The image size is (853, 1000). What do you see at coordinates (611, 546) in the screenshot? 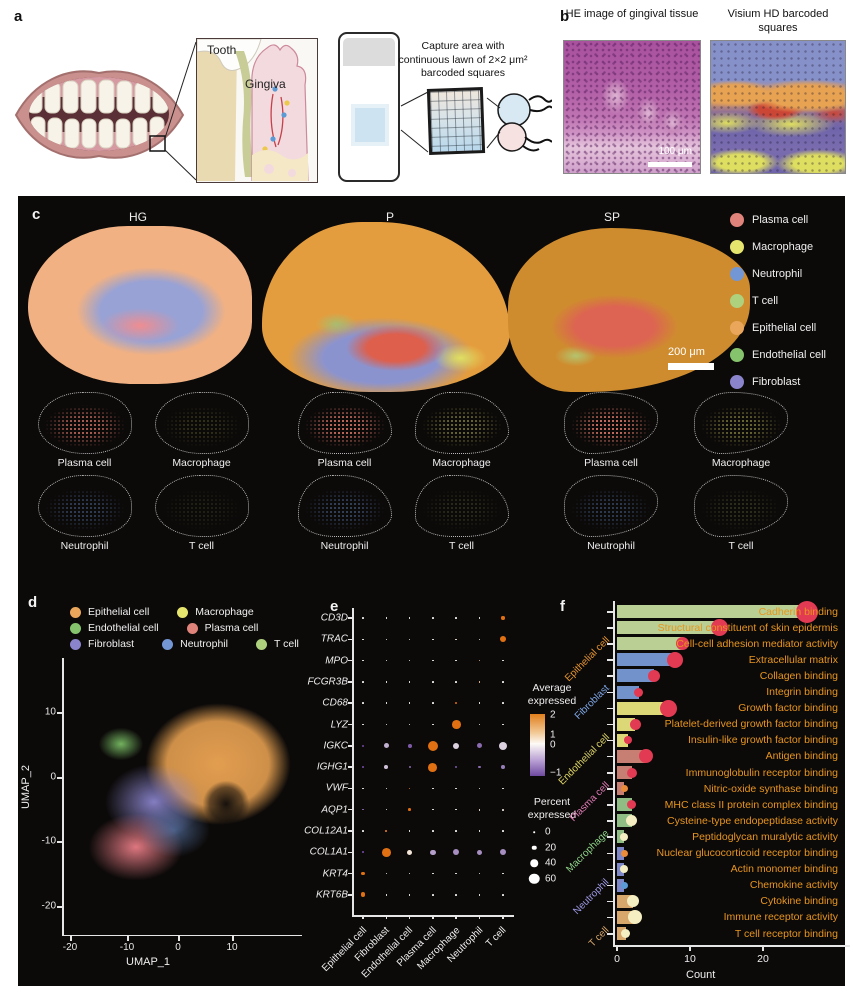
I see `subpanel-caption: Neutrophil` at bounding box center [611, 546].